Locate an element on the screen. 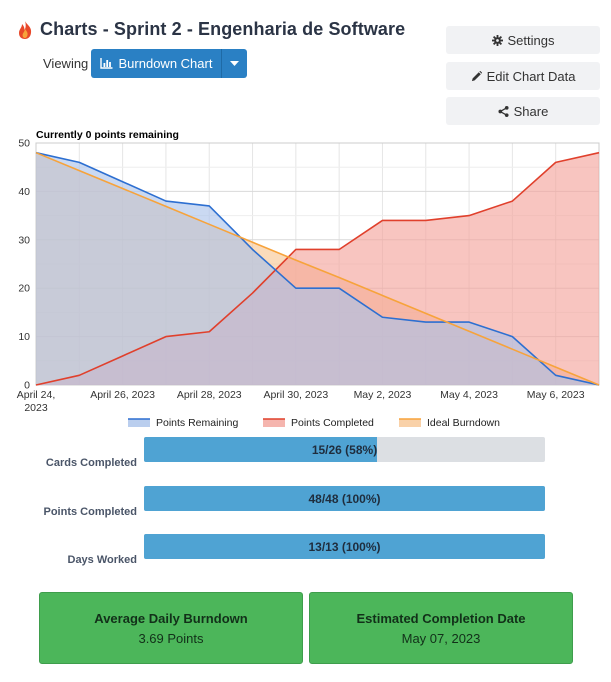 This screenshot has width=611, height=682. share-button: Share is located at coordinates (523, 111).